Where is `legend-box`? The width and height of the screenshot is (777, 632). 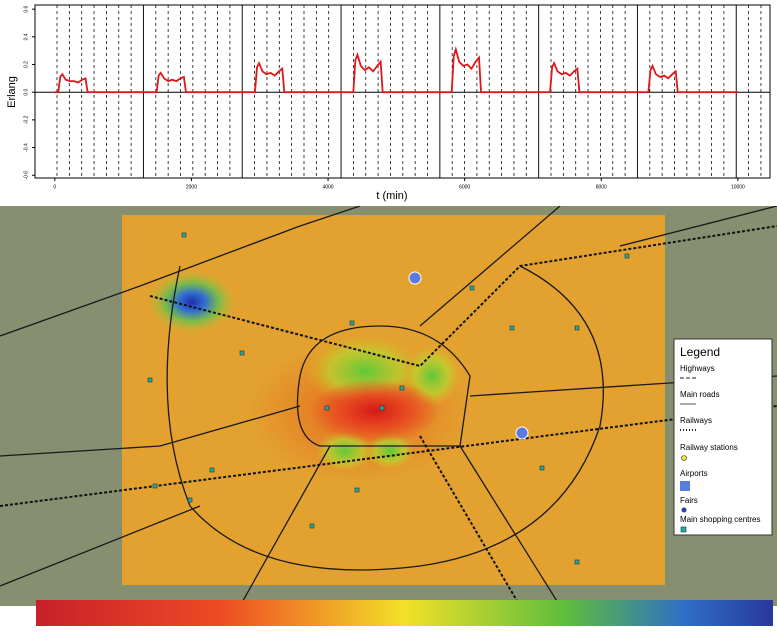
legend-box is located at coordinates (723, 437).